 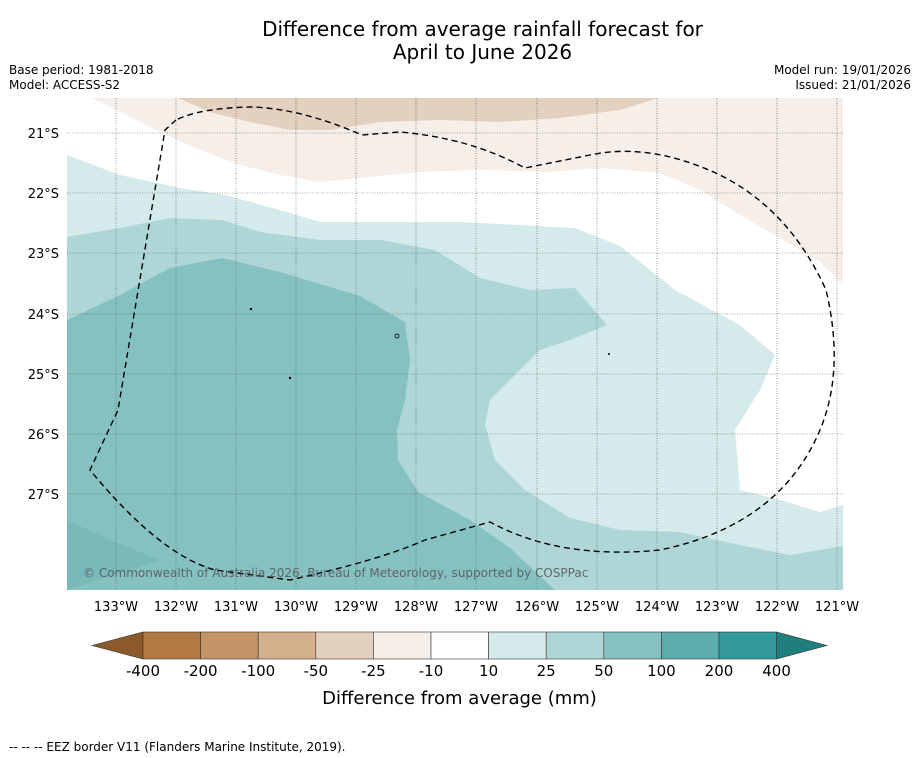 I want to click on latitude-label: 24°S, so click(x=43, y=315).